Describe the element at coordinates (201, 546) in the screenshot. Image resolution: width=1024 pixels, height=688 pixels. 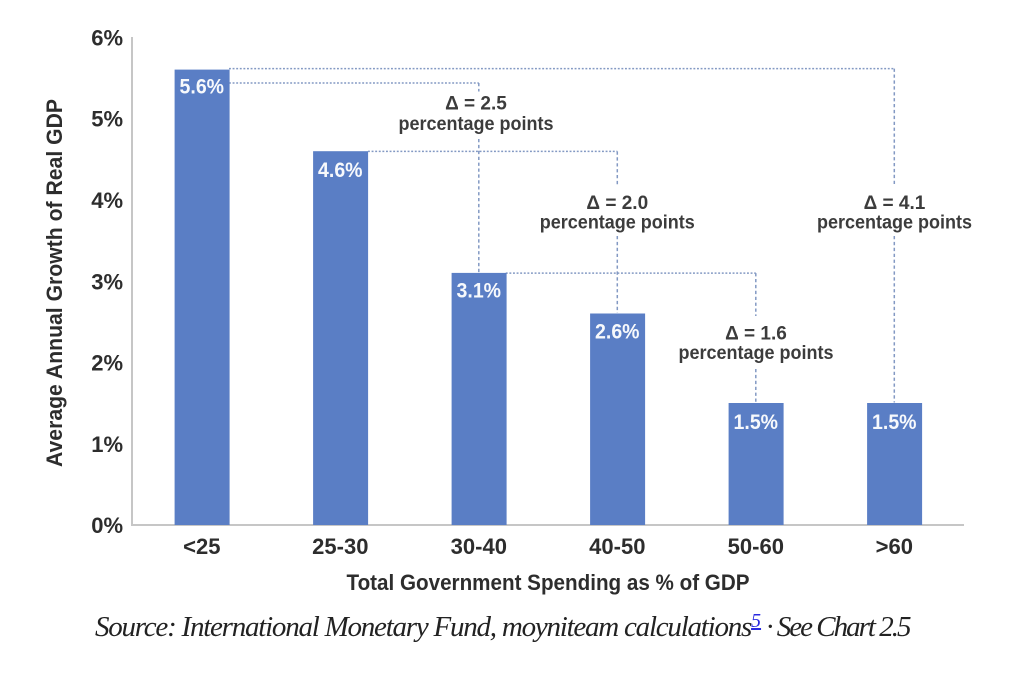
I see `svg-text: <25` at that location.